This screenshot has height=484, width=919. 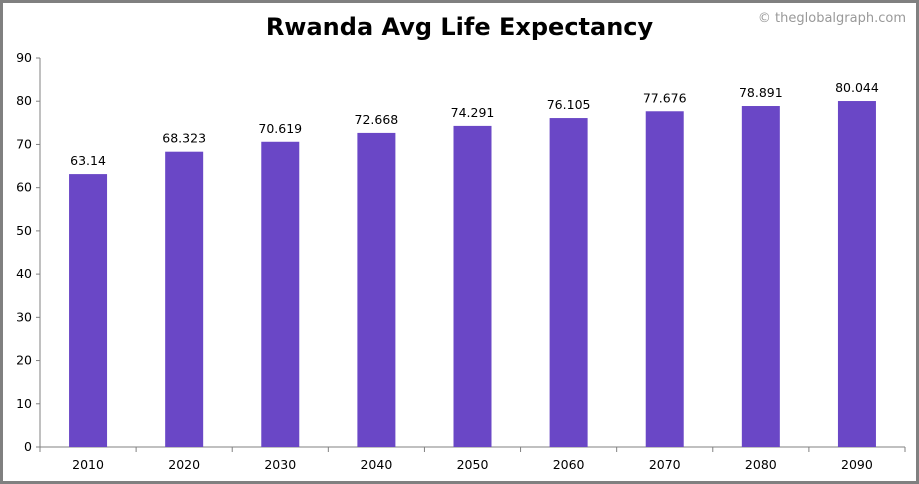 What do you see at coordinates (88, 160) in the screenshot?
I see `data-label: 63.14` at bounding box center [88, 160].